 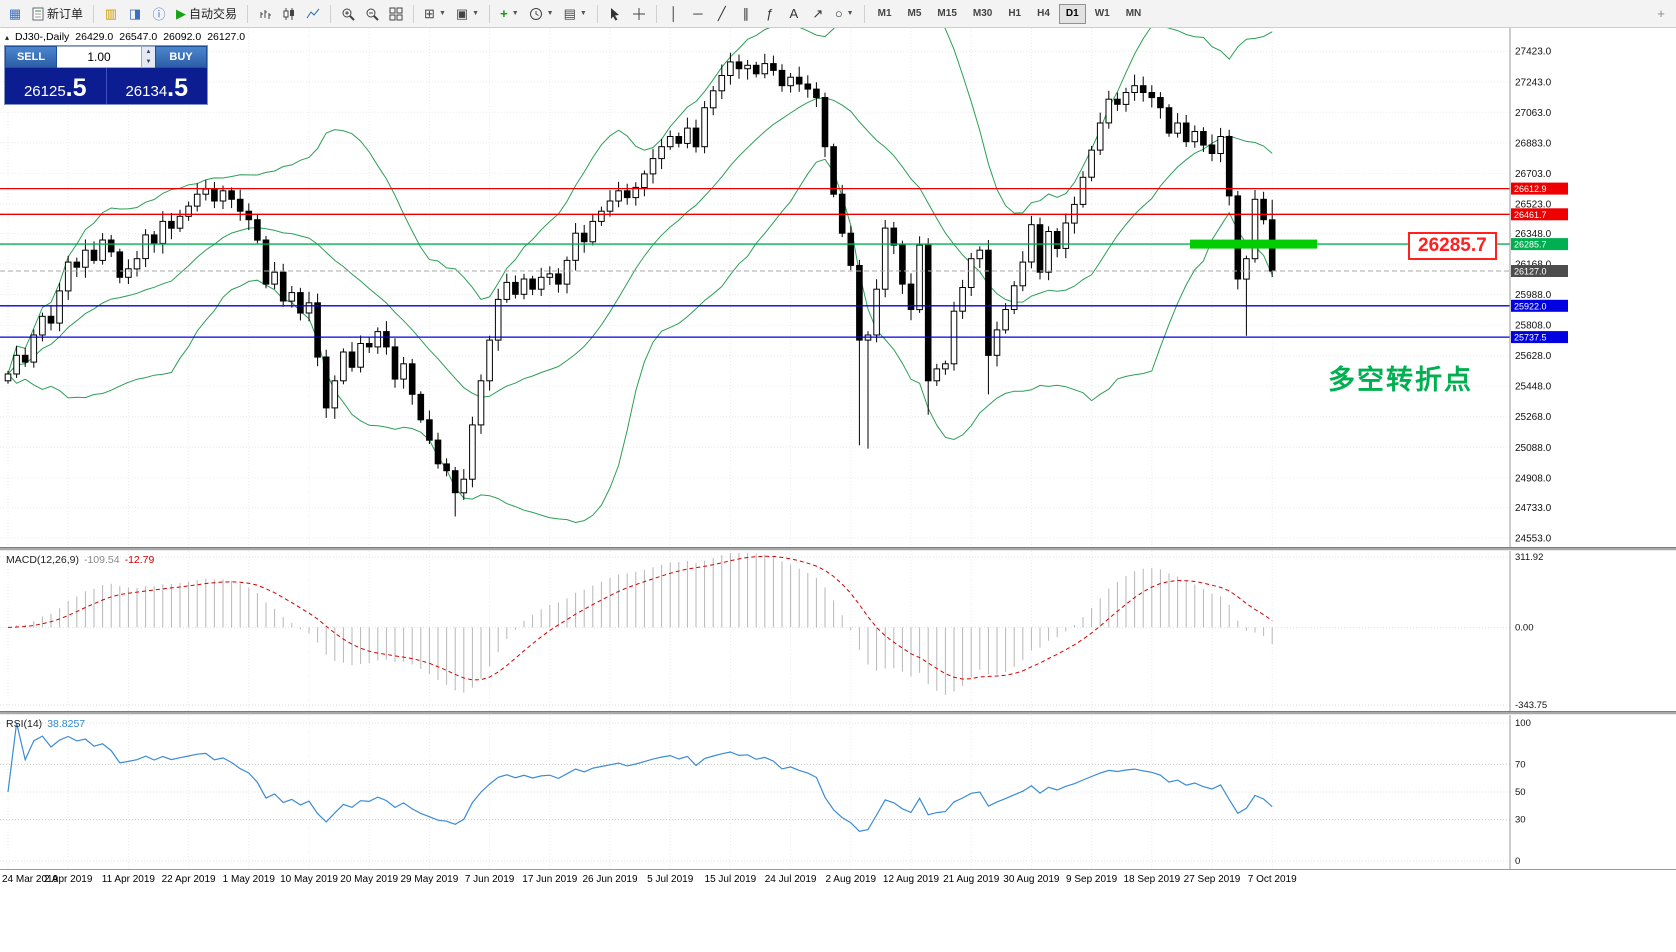 I want to click on line-chart-button, so click(x=313, y=14).